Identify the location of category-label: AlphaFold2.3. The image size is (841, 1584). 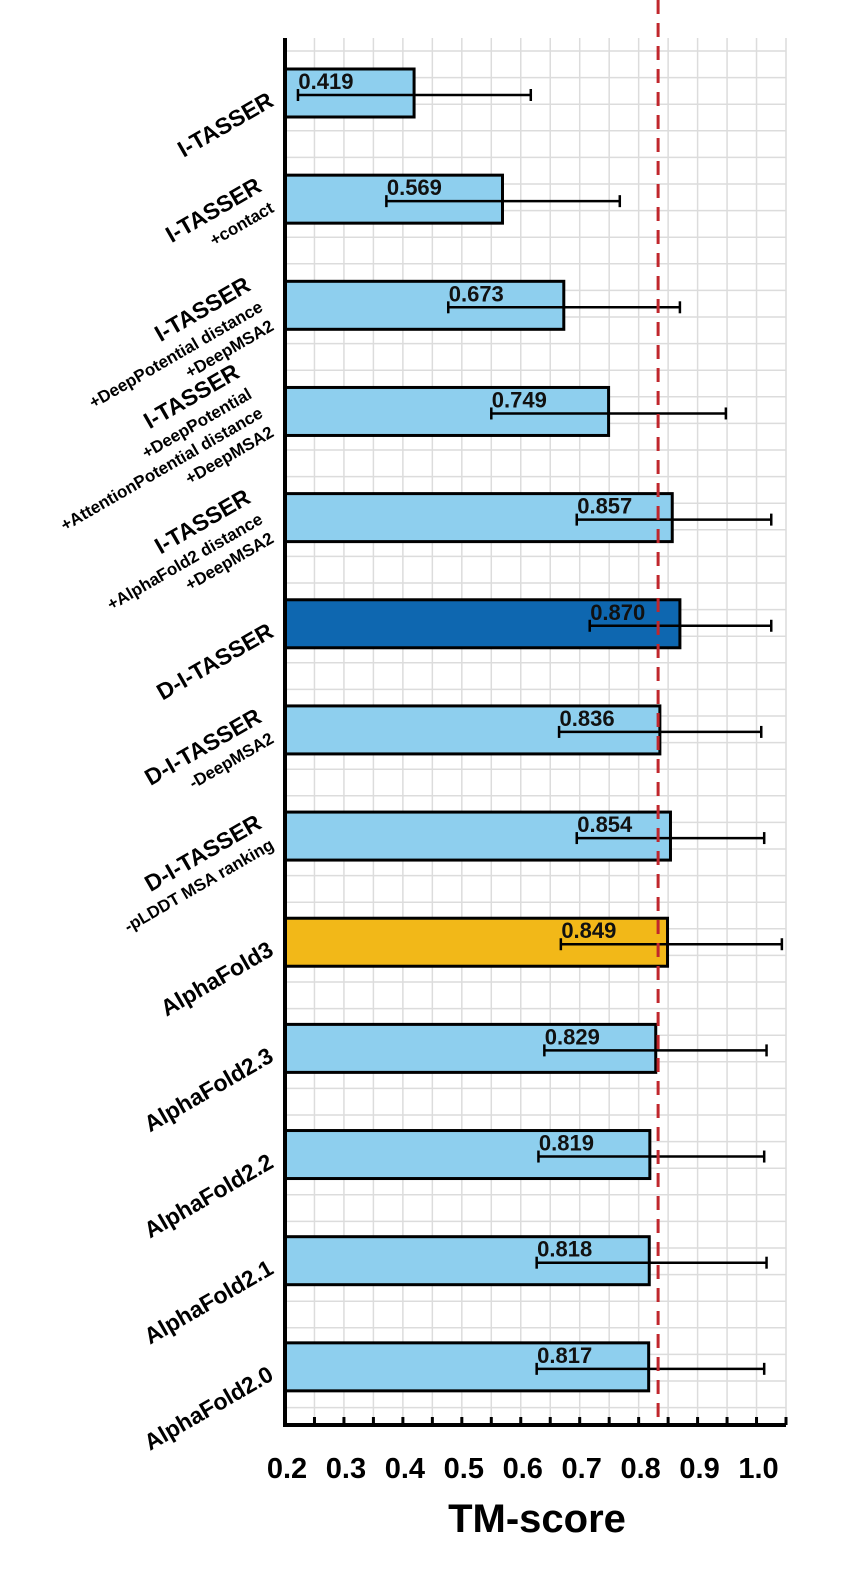
(208, 1089).